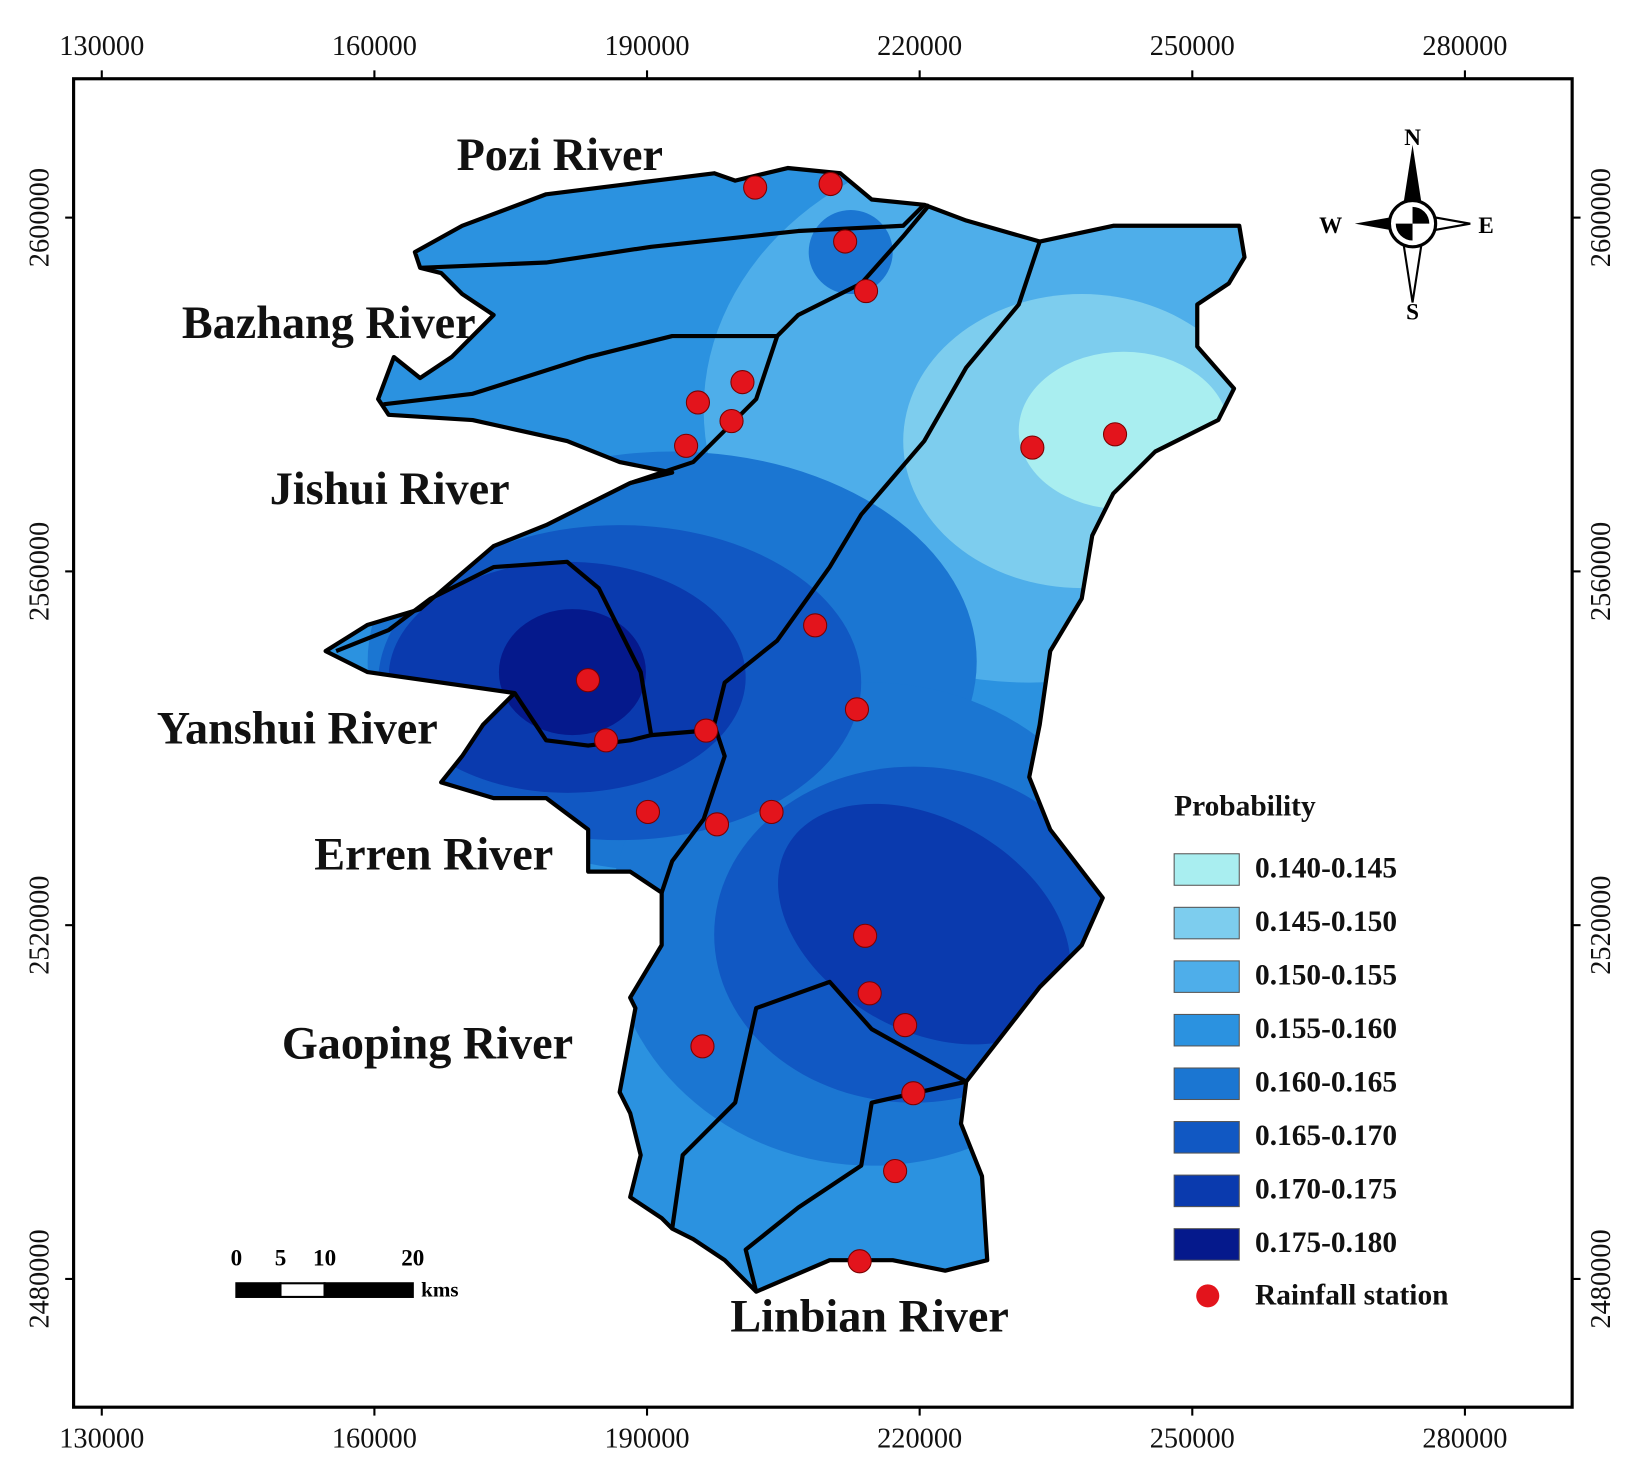  What do you see at coordinates (412, 1257) in the screenshot?
I see `scale-label: 20` at bounding box center [412, 1257].